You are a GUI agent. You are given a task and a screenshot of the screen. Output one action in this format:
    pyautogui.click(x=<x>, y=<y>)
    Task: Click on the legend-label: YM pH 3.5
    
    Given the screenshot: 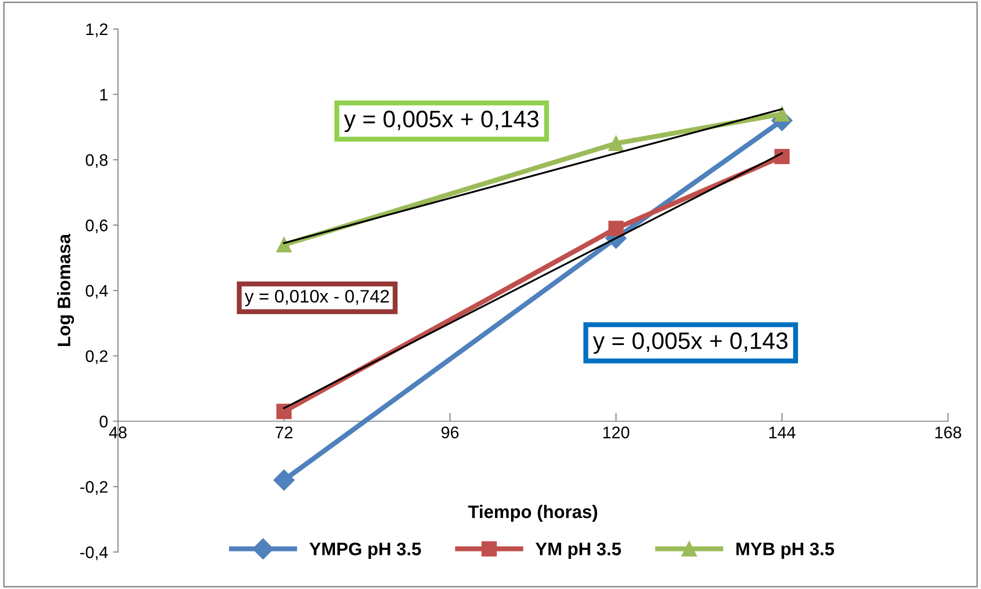 What is the action you would take?
    pyautogui.click(x=578, y=550)
    